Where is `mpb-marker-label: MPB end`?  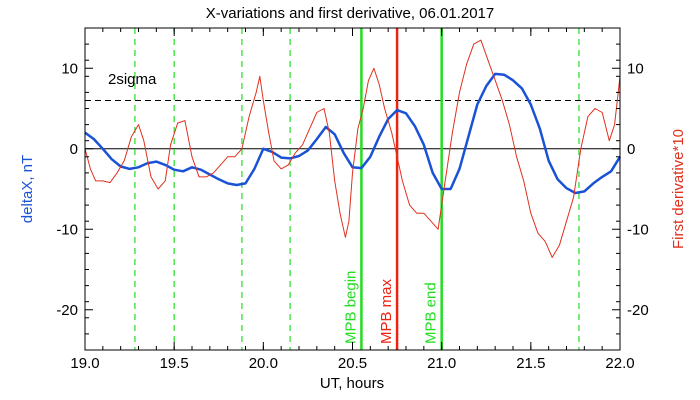
mpb-marker-label: MPB end is located at coordinates (431, 313).